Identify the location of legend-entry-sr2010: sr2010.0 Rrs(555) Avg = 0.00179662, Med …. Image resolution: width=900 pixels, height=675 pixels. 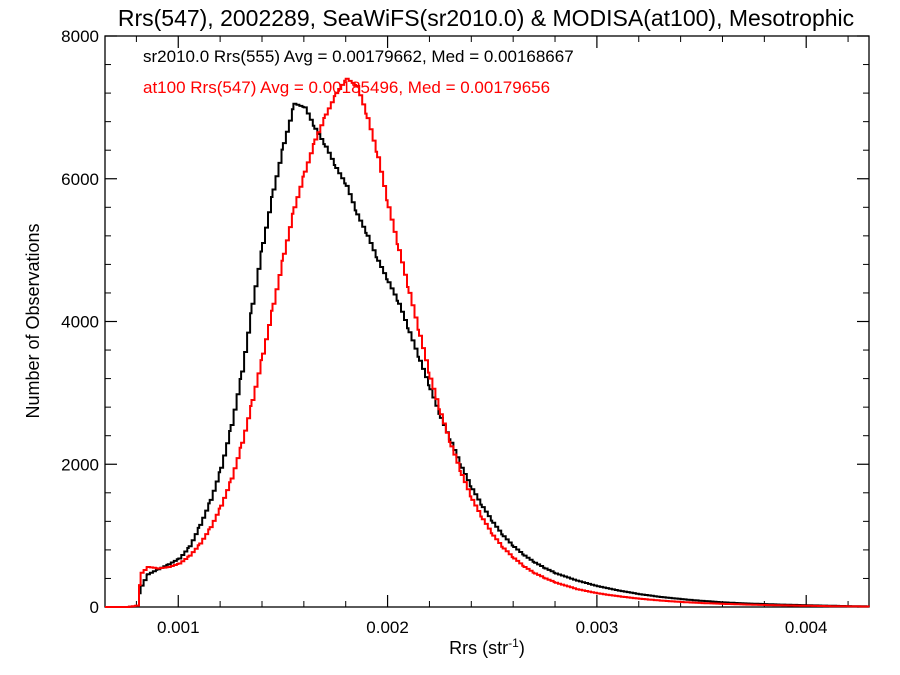
(358, 56).